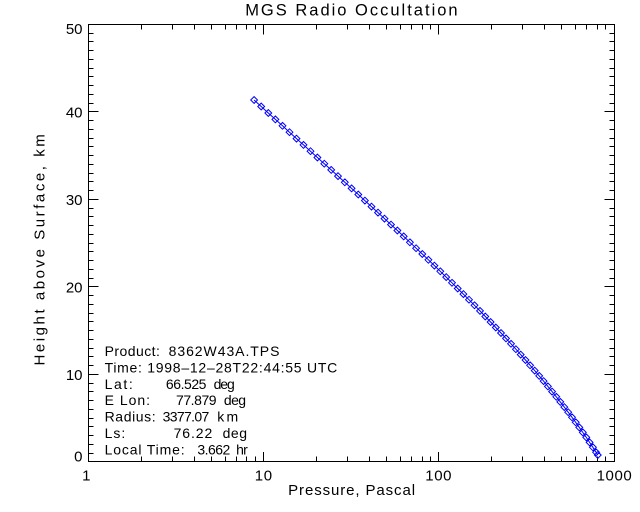 This screenshot has width=640, height=512. I want to click on svg-text: 8362W43A.TPS, so click(225, 351).